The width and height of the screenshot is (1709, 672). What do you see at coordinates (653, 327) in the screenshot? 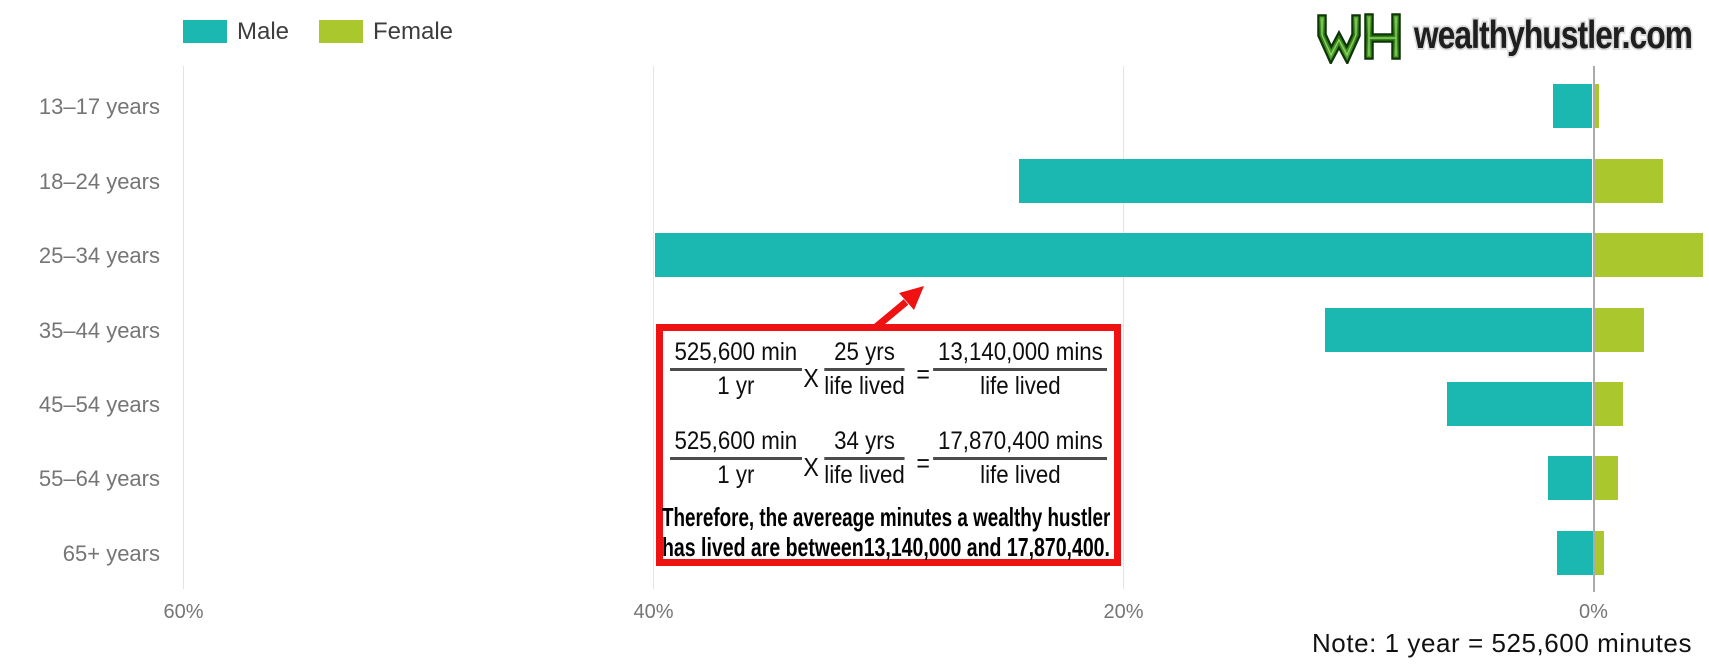
I see `gridline-40%` at bounding box center [653, 327].